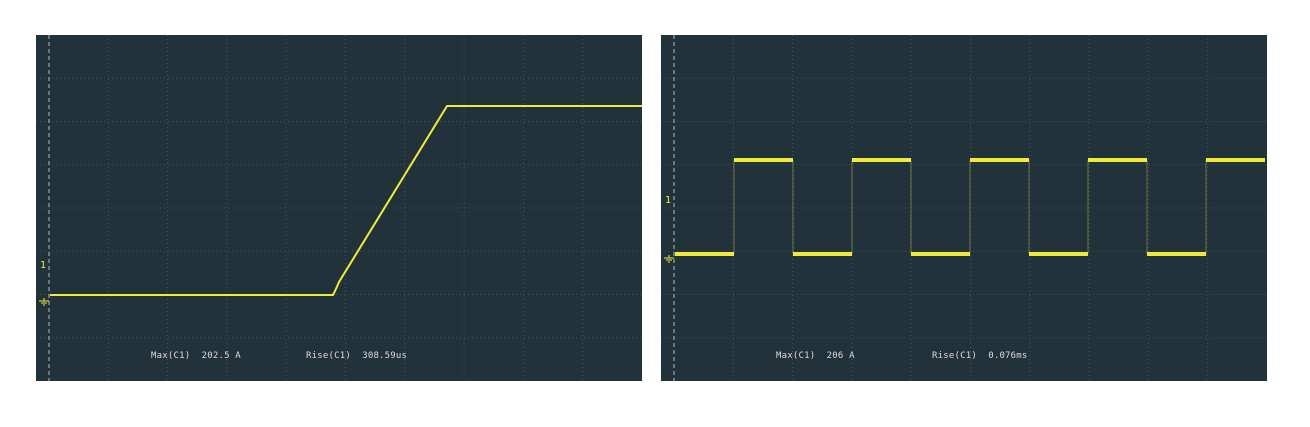 This screenshot has width=1310, height=427. I want to click on rise-measurement: Rise(C1) 0.076ms, so click(980, 356).